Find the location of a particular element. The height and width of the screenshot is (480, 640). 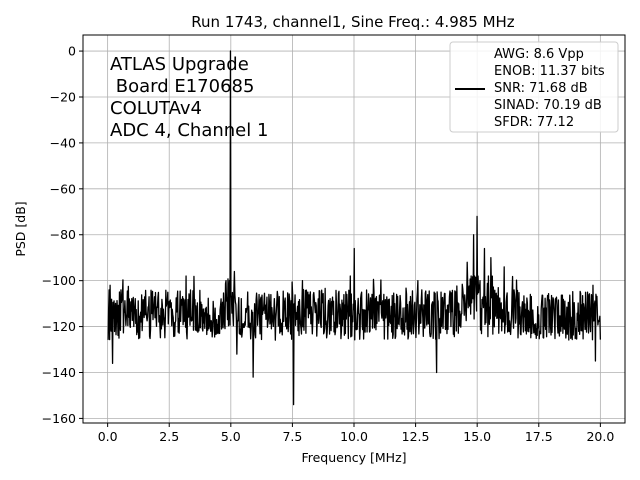

legend-line-1: AWG: 8.6 Vpp is located at coordinates (539, 54).